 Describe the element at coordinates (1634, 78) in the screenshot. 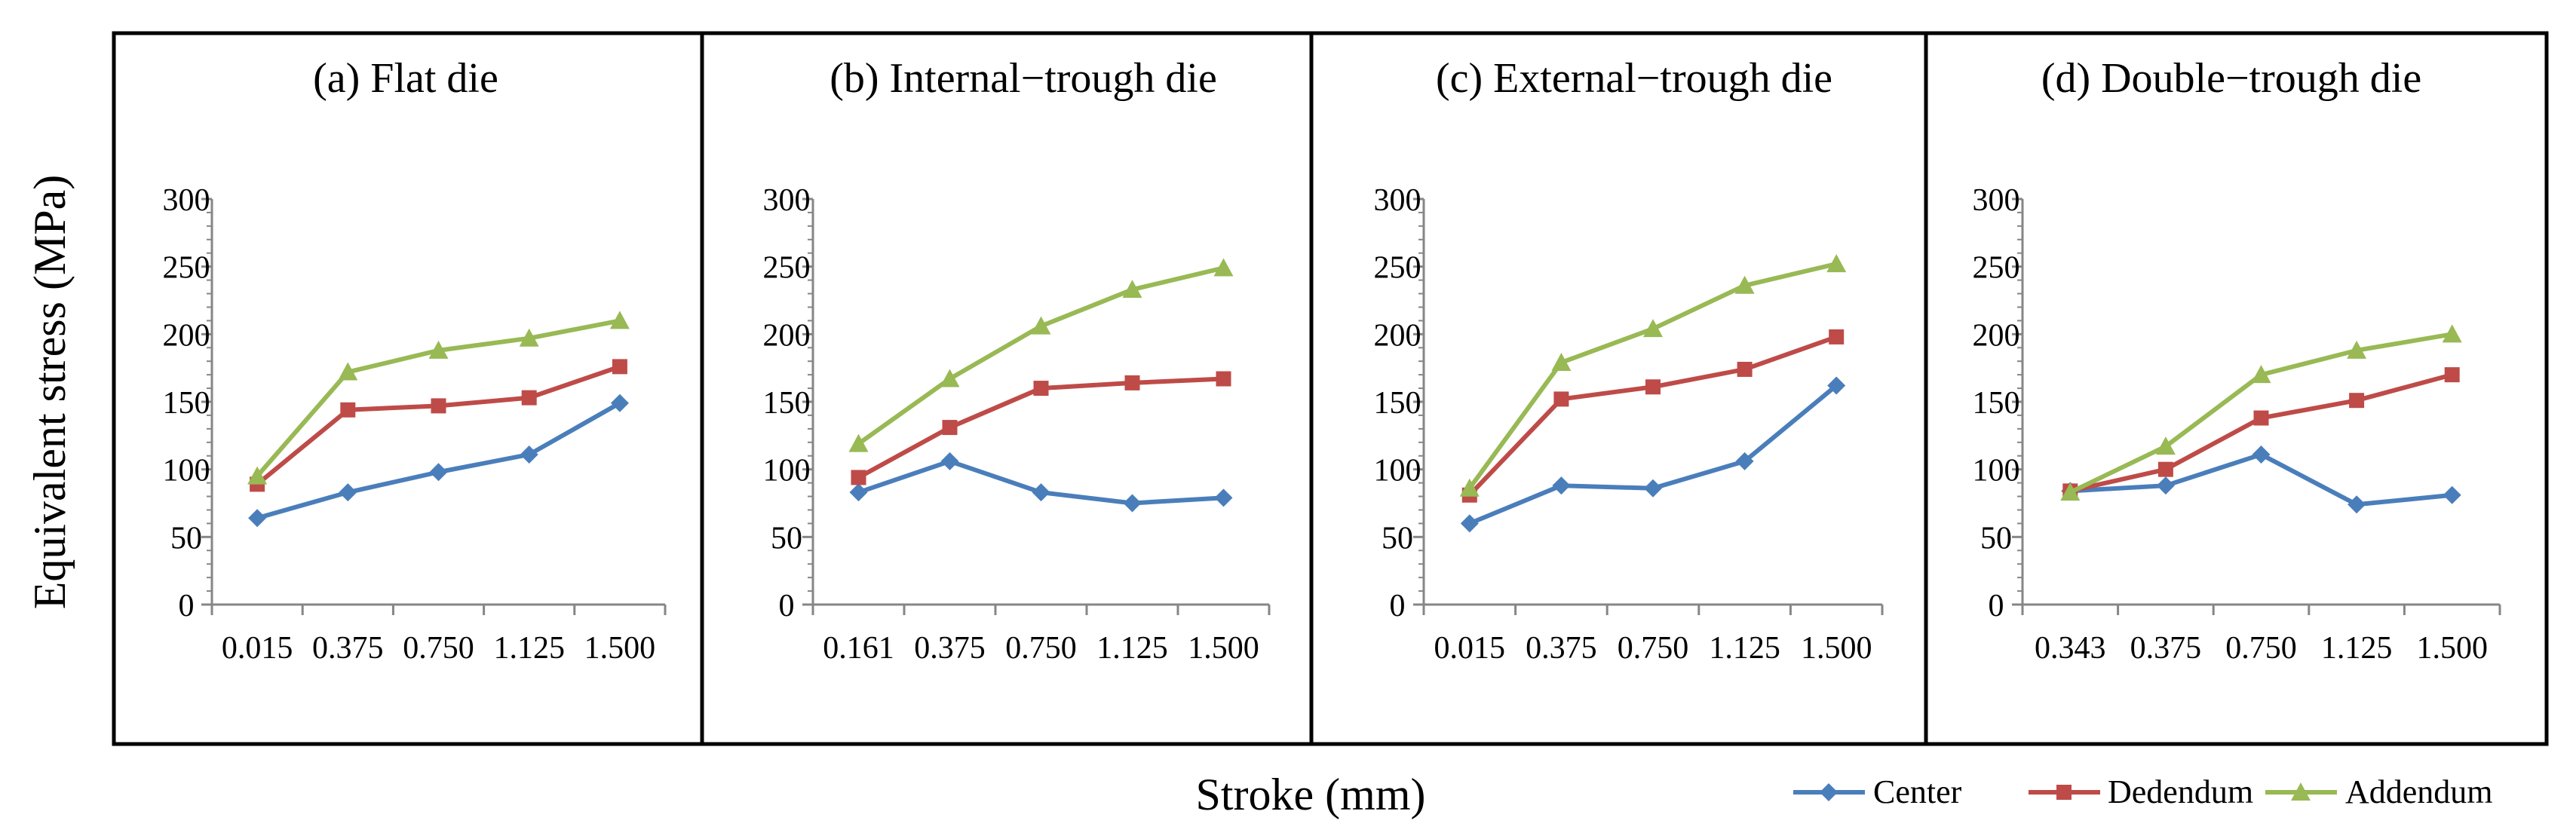

I see `panel-title: (c) External−trough die` at that location.